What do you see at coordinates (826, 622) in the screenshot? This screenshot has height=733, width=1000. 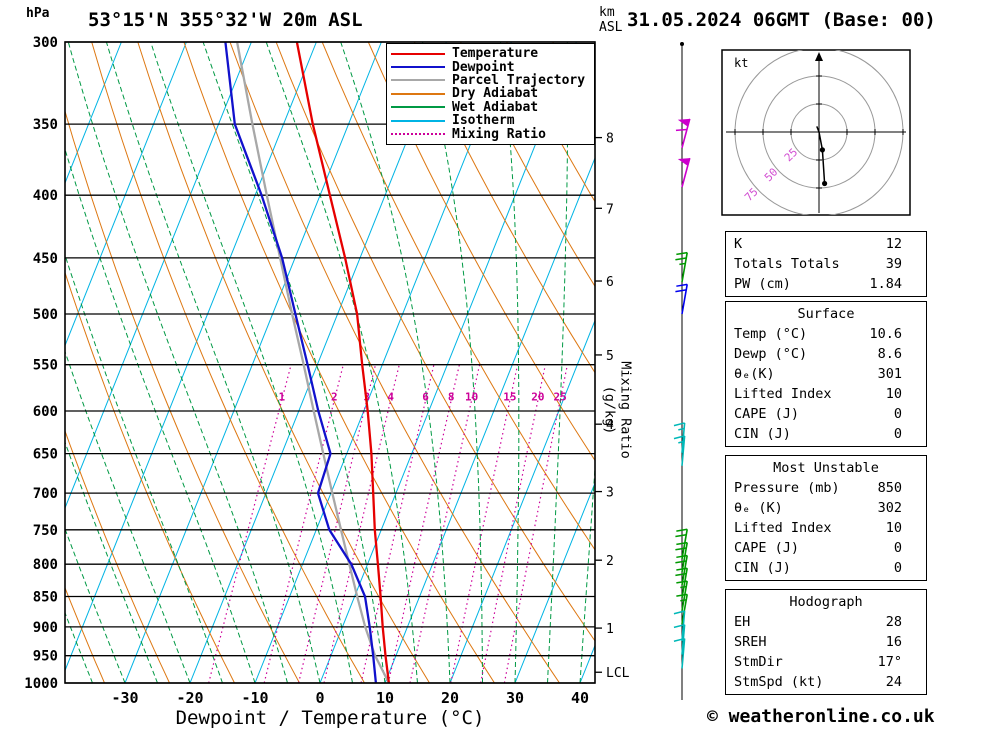 I see `stat-row: EH 28` at bounding box center [826, 622].